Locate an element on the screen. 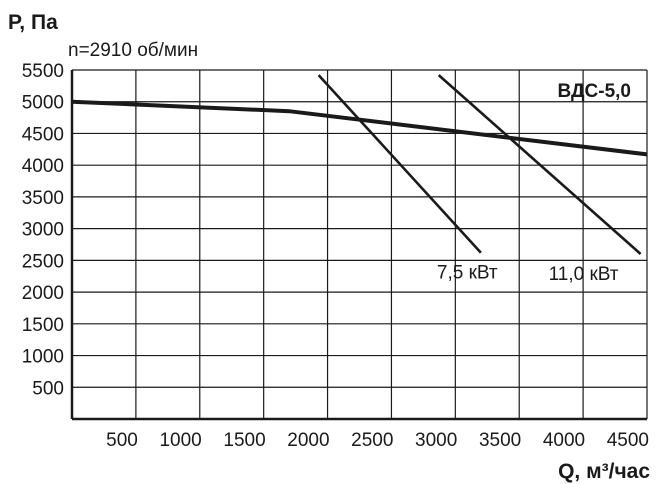  y-tick-label: 5000 is located at coordinates (43, 103).